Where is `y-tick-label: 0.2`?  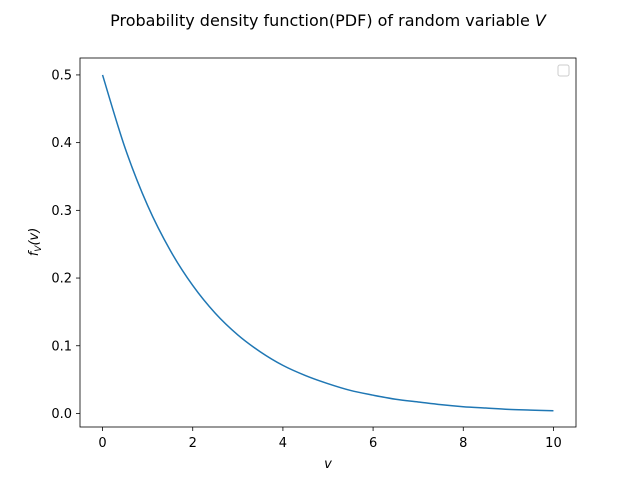 y-tick-label: 0.2 is located at coordinates (61, 279).